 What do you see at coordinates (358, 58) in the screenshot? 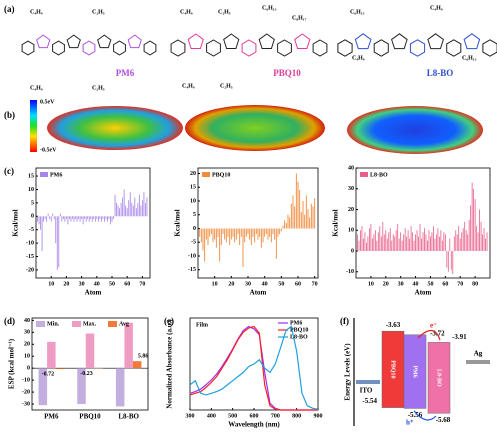
I see `substituent-label: C₄H₉` at bounding box center [358, 58].